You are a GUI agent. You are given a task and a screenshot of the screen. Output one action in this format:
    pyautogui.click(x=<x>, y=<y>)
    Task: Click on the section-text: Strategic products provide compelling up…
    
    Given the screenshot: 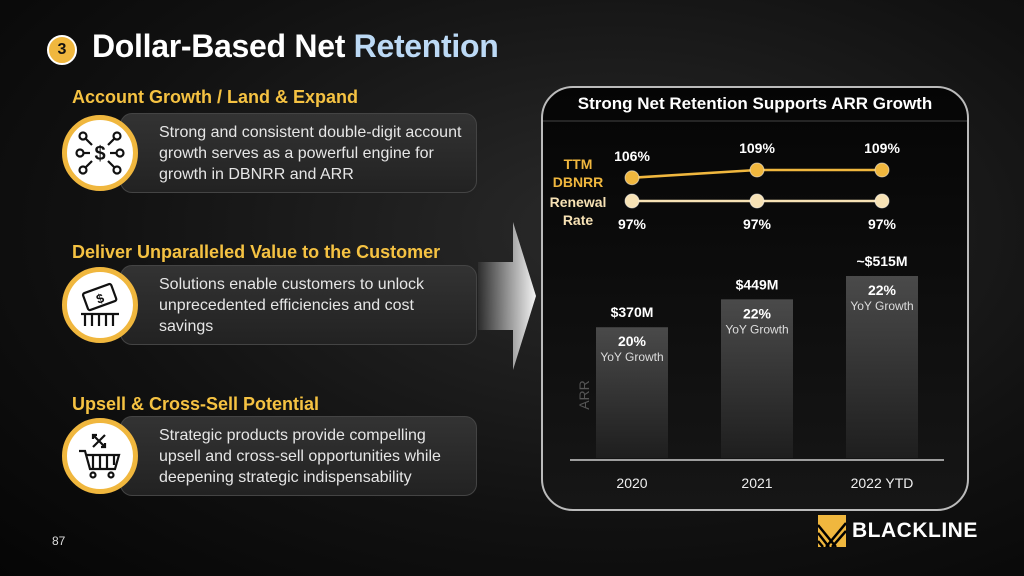 What is the action you would take?
    pyautogui.click(x=300, y=456)
    